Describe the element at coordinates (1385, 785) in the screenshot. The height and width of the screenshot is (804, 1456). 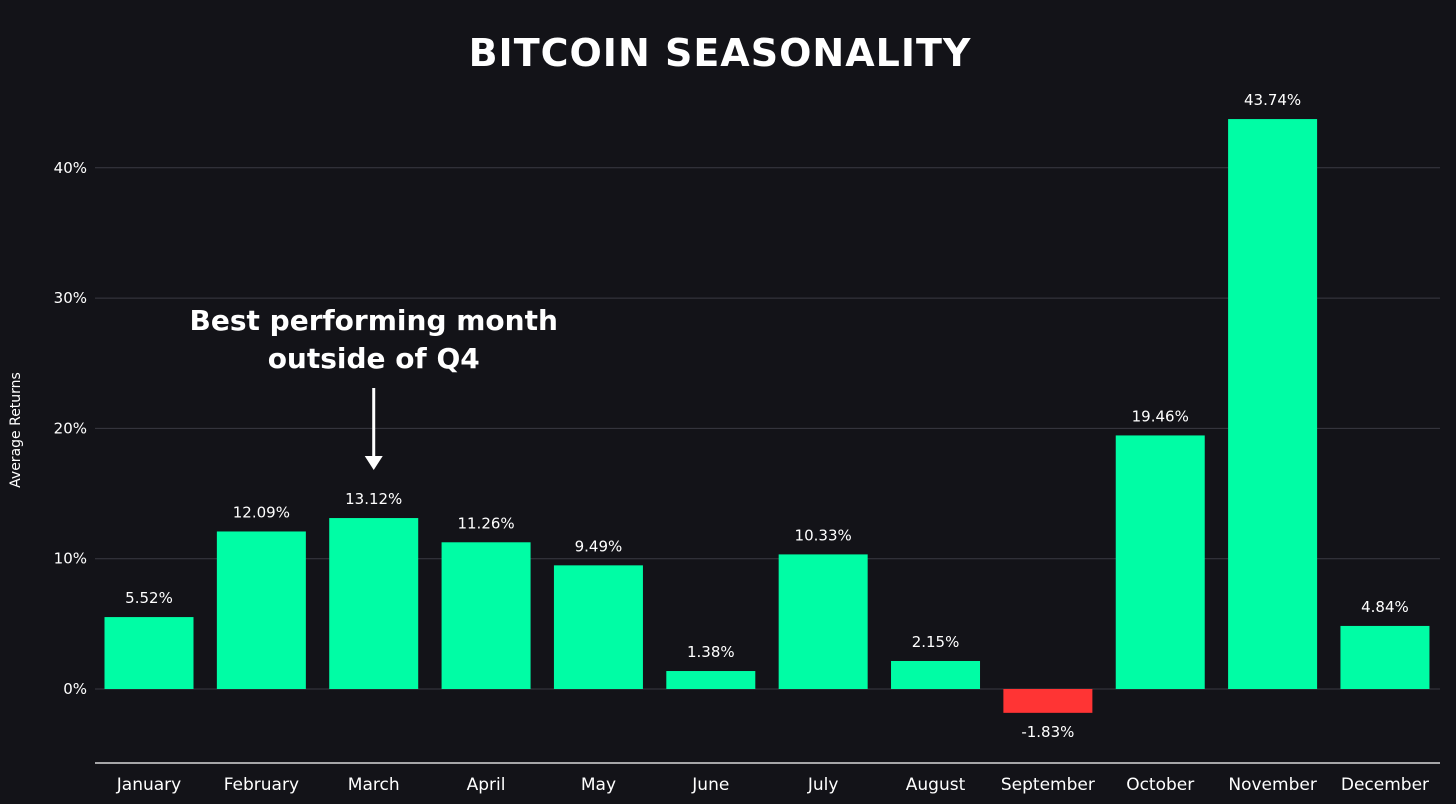
I see `x-tick-label-december: December` at that location.